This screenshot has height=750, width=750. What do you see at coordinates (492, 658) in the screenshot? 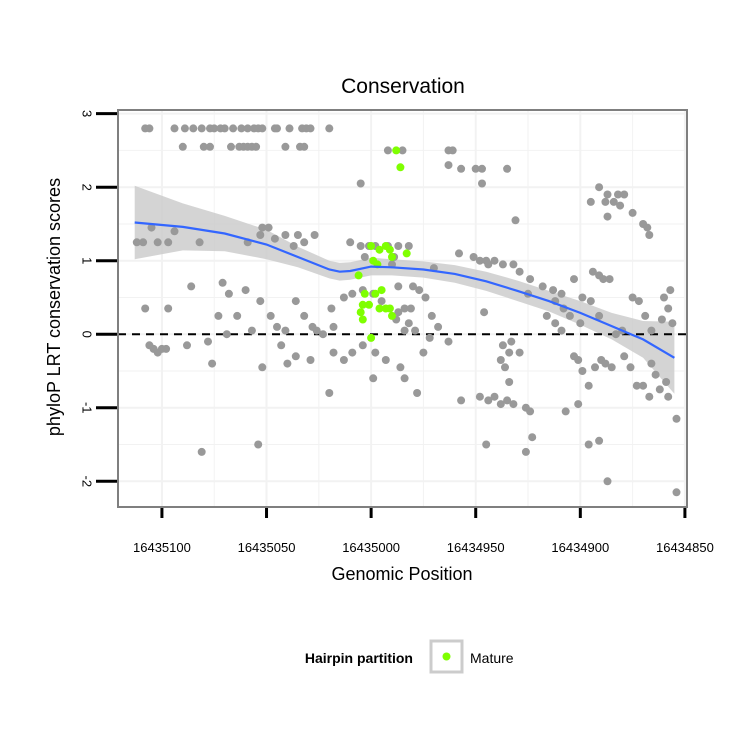
I see `legend-entry-mature: Mature` at bounding box center [492, 658].